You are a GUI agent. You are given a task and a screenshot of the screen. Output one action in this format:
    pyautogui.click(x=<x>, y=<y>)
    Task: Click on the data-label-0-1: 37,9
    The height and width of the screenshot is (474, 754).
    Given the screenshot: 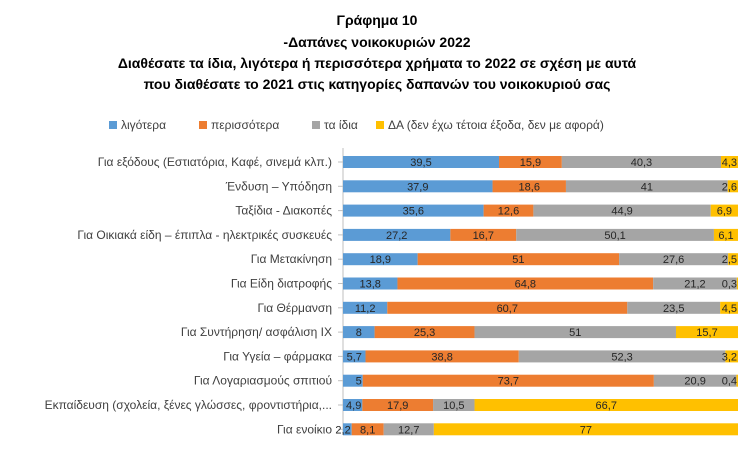 What is the action you would take?
    pyautogui.click(x=417, y=187)
    